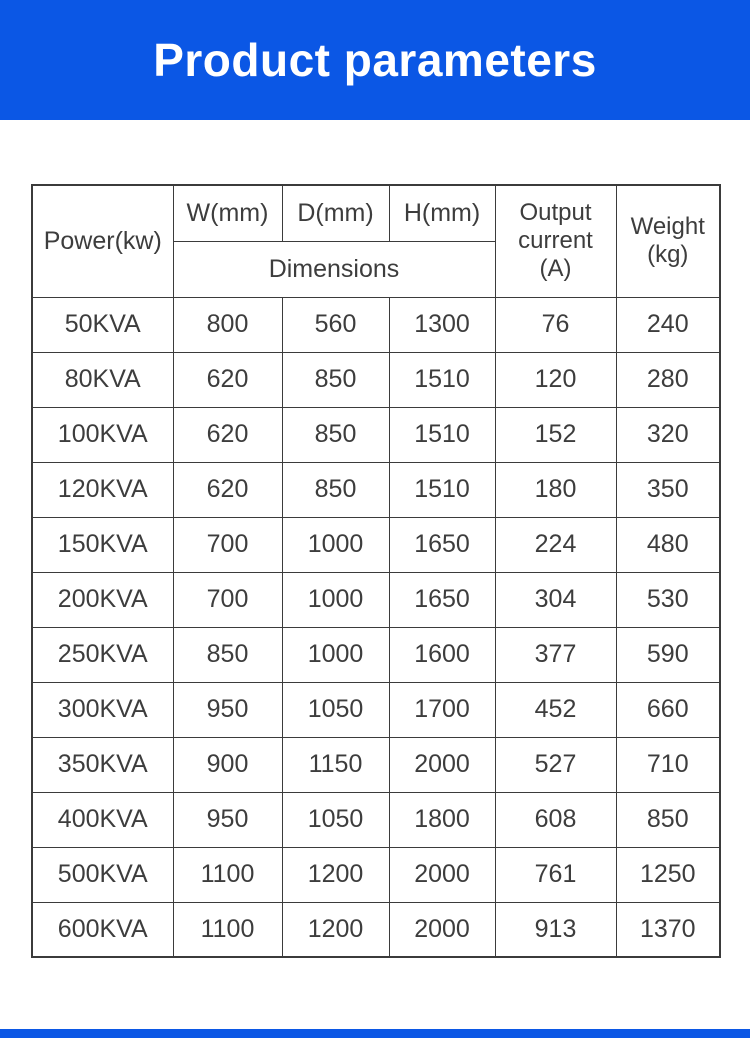  I want to click on table-row: 120KVA 620 850 1510 180 350, so click(376, 489).